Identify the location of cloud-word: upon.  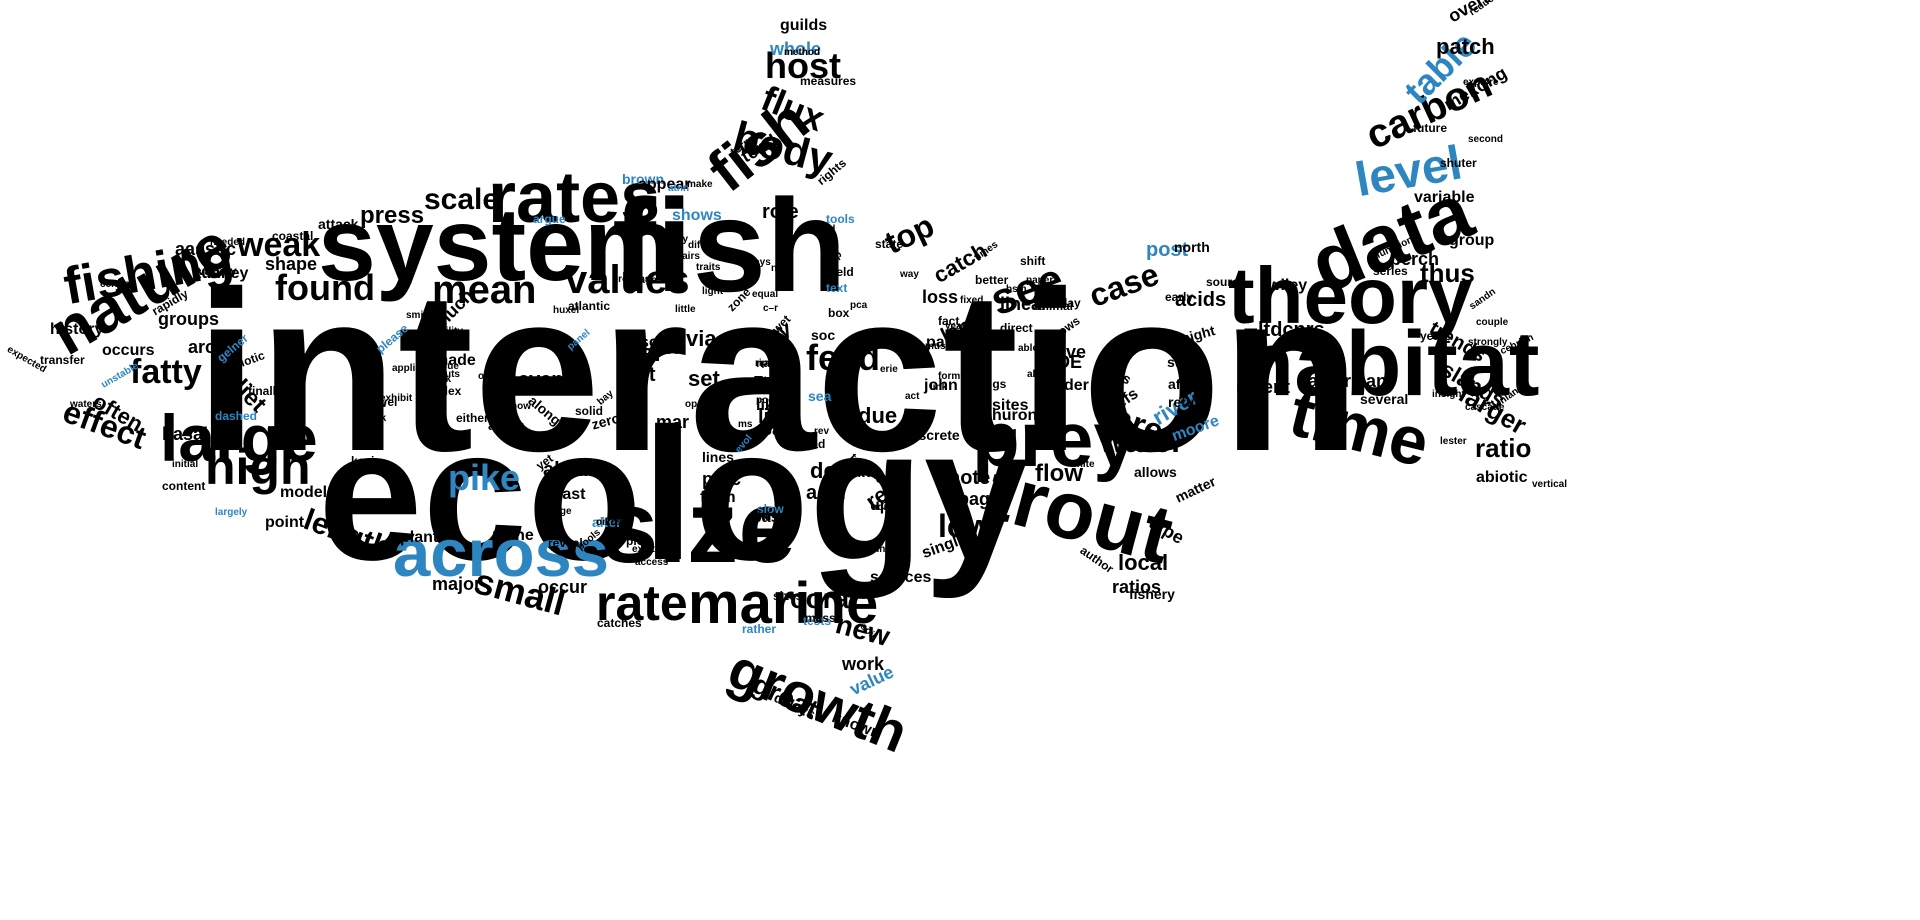
(890, 505).